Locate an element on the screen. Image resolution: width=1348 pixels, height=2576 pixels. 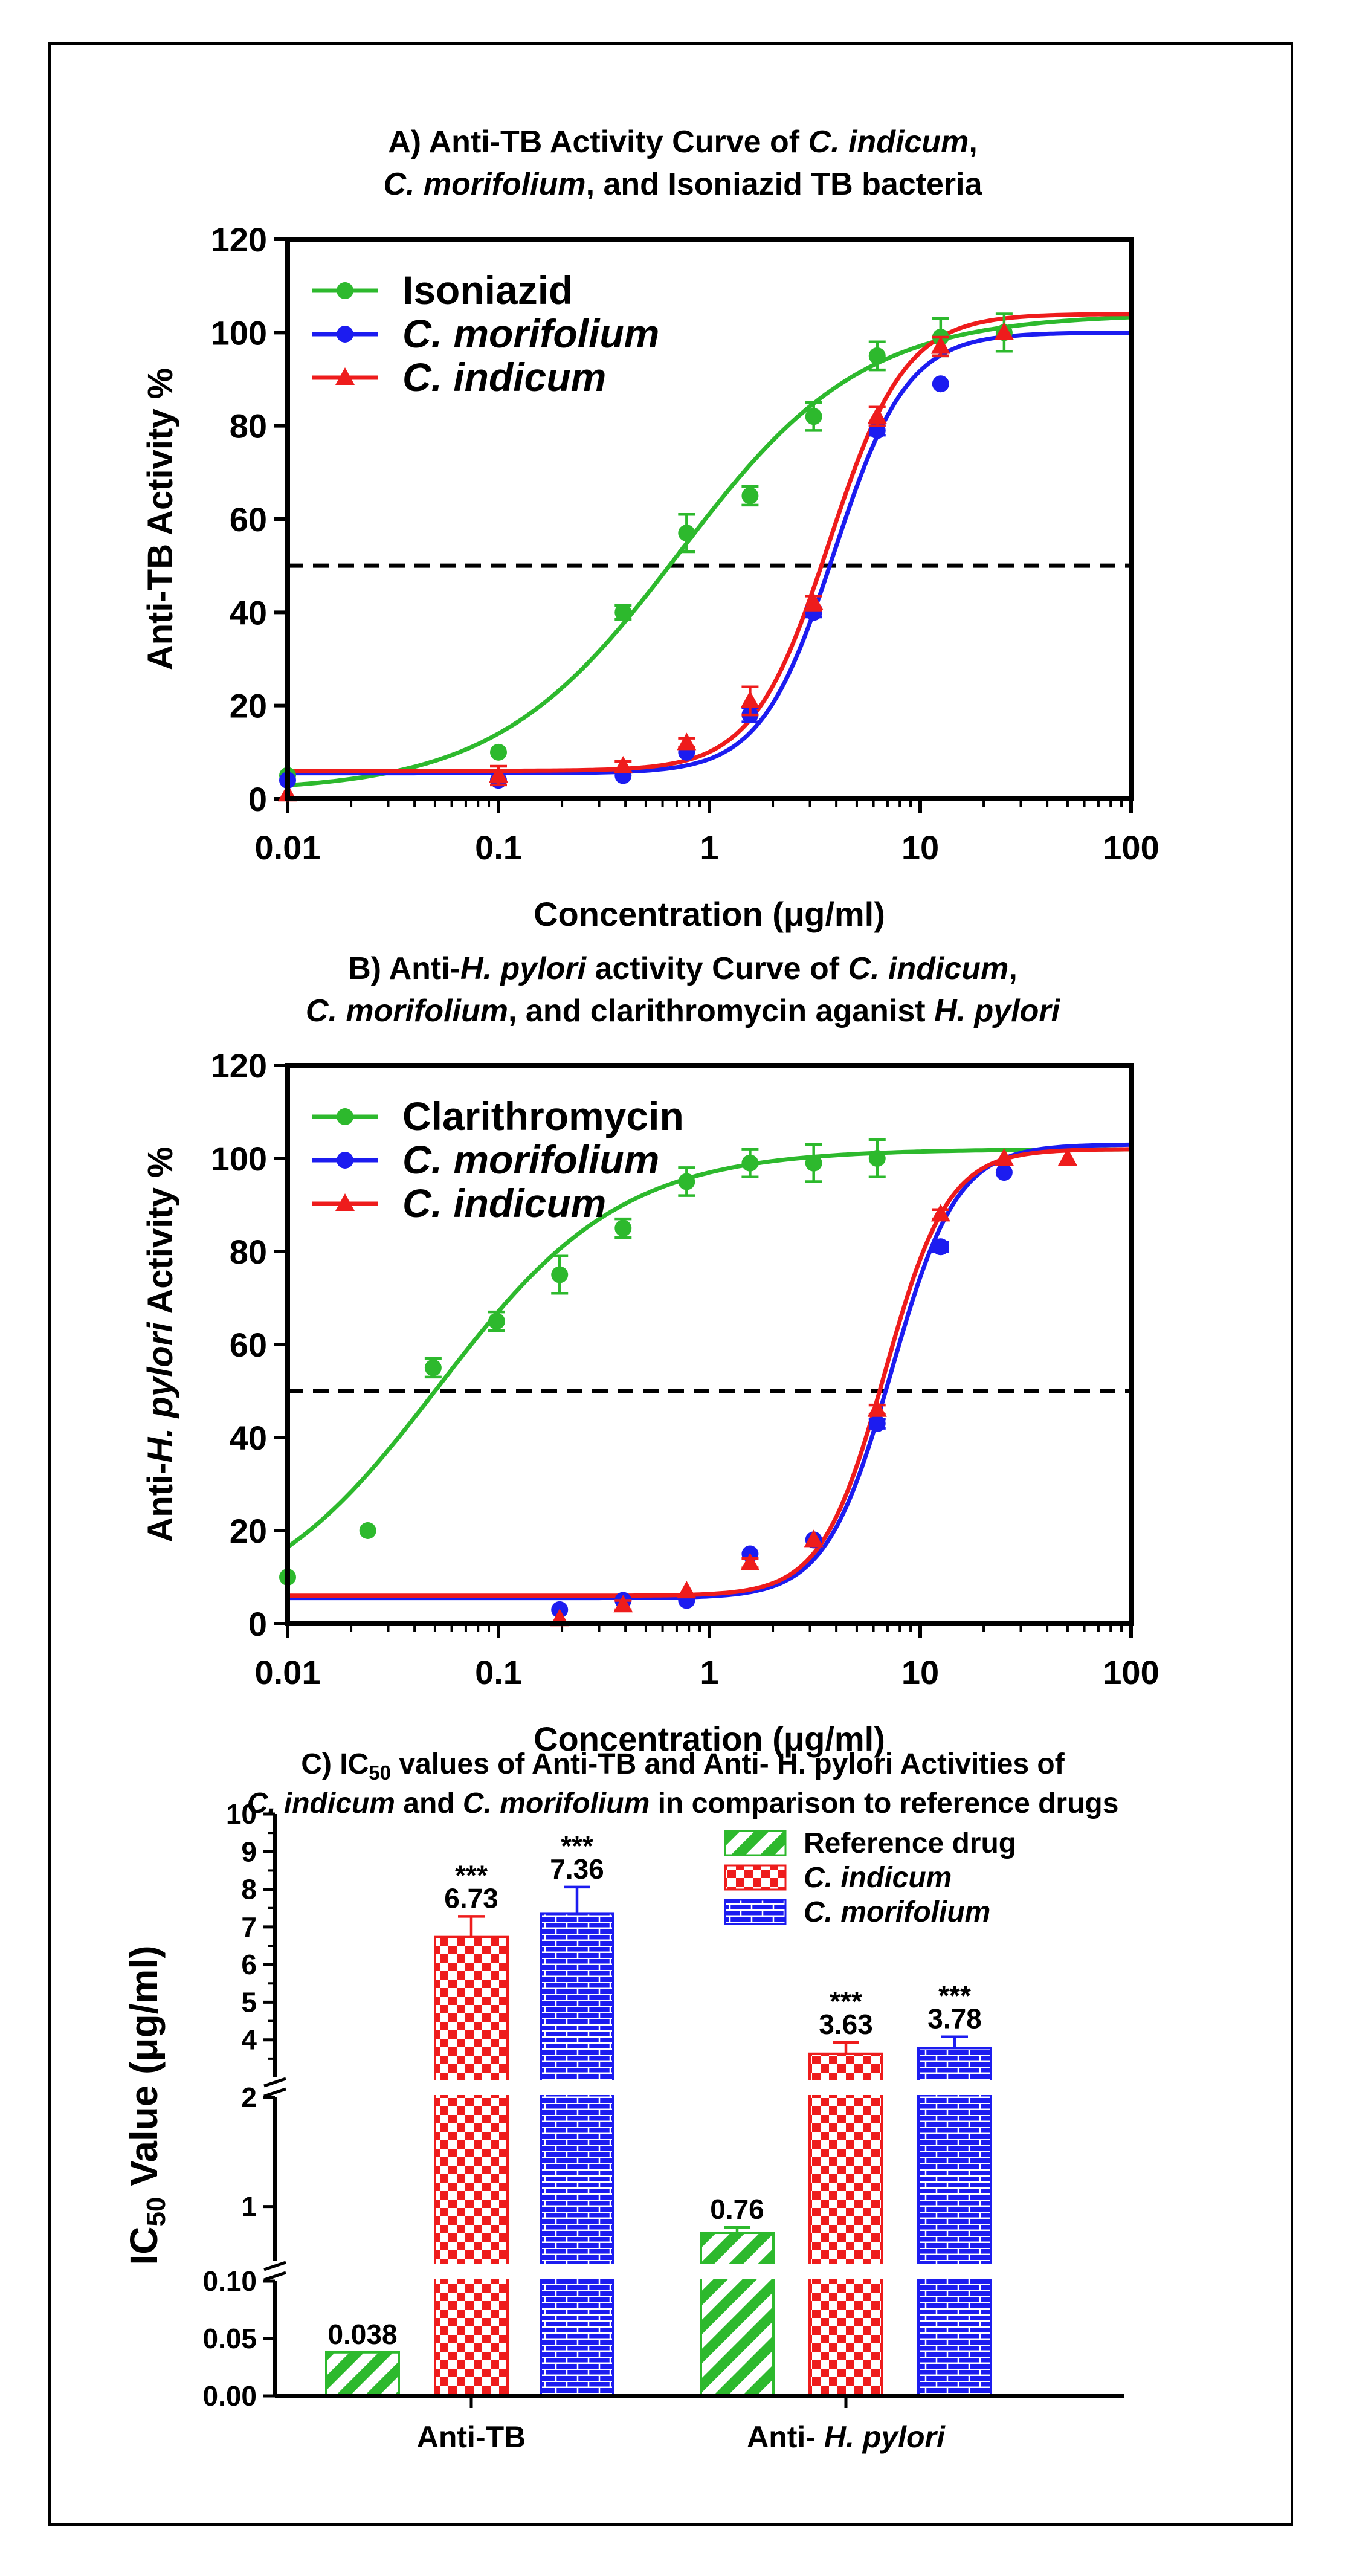
y-tick-label: 0.00 is located at coordinates (230, 2396).